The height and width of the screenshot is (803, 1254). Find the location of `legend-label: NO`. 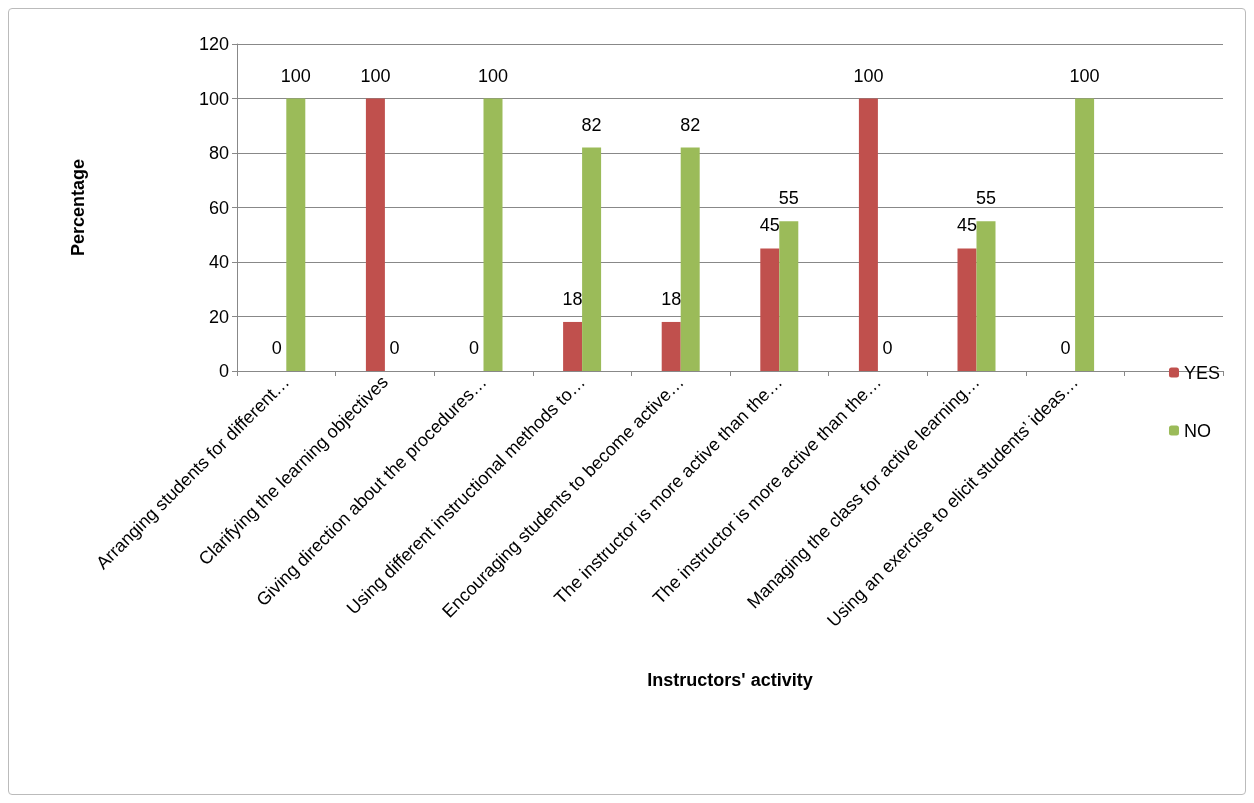

legend-label: NO is located at coordinates (1197, 430).